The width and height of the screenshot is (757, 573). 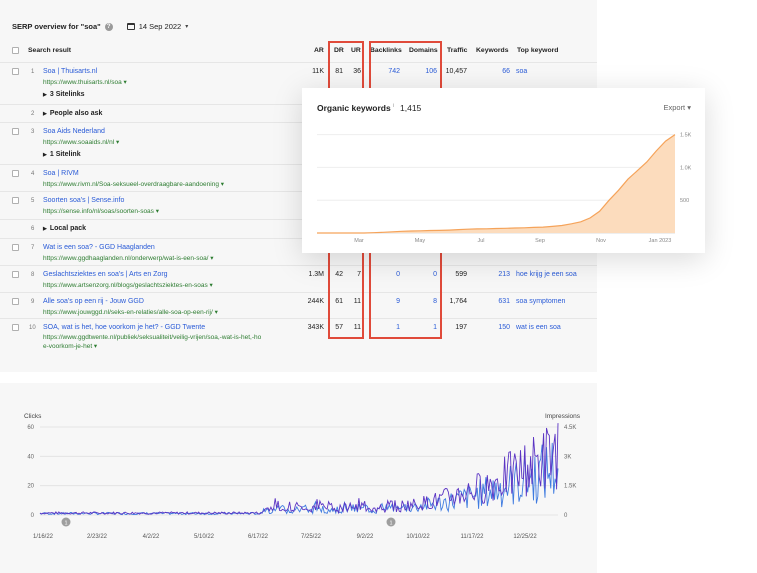 I want to click on x-tick-label: 9/2/22, so click(x=365, y=537).